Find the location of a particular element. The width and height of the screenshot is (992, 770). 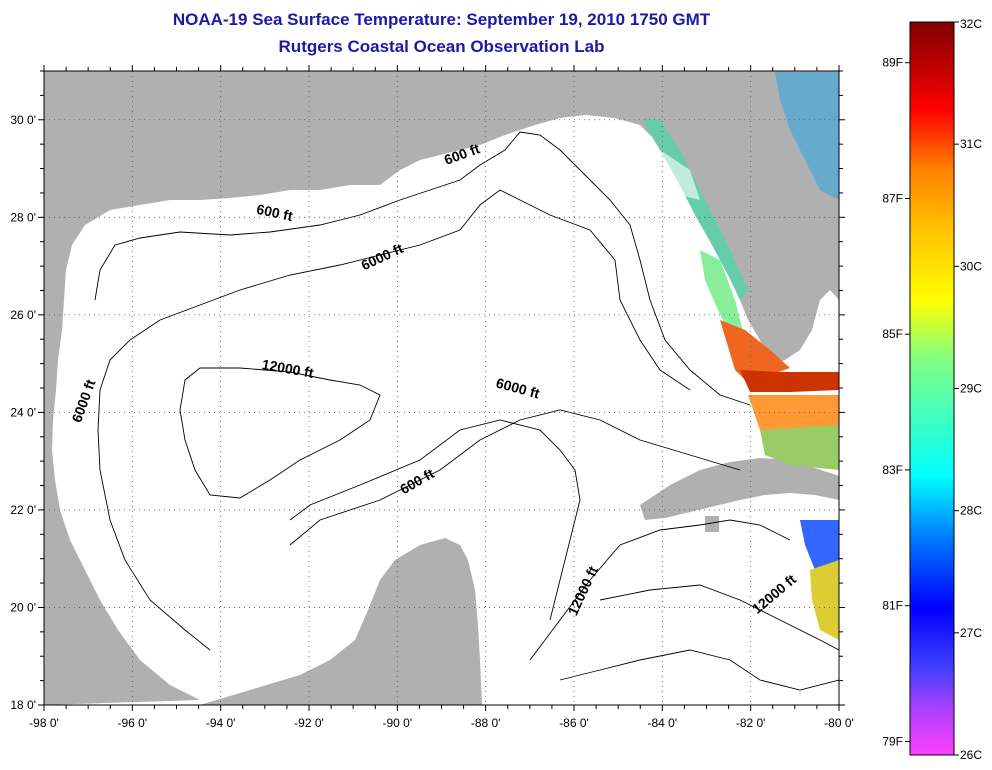

colorbar-celsius-label: 29C is located at coordinates (971, 389).